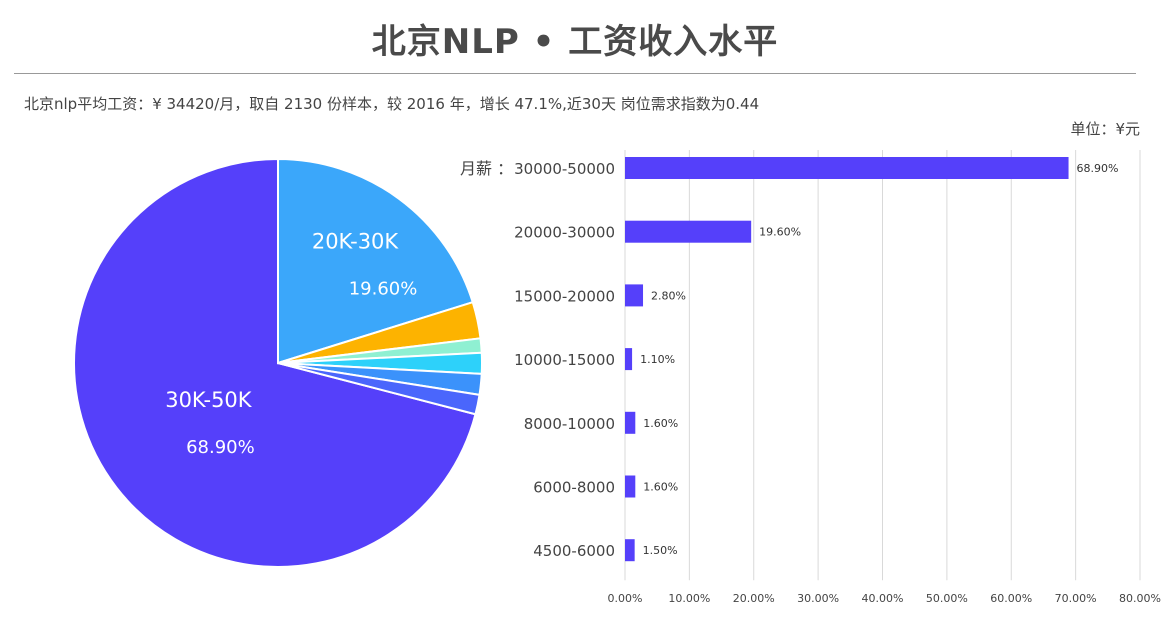 Image resolution: width=1172 pixels, height=640 pixels. What do you see at coordinates (564, 233) in the screenshot?
I see `category-label: 20000-30000` at bounding box center [564, 233].